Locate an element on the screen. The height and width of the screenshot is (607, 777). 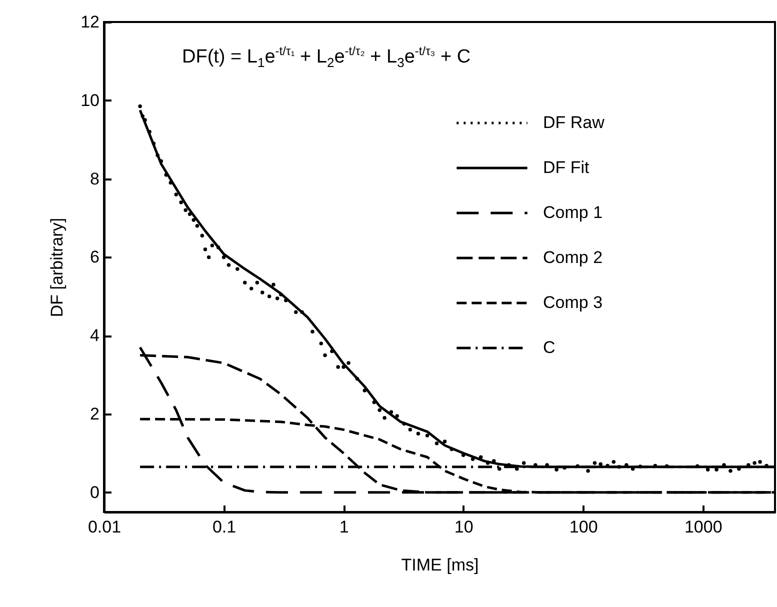
x-axis-title: TIME [ms] is located at coordinates (440, 565).